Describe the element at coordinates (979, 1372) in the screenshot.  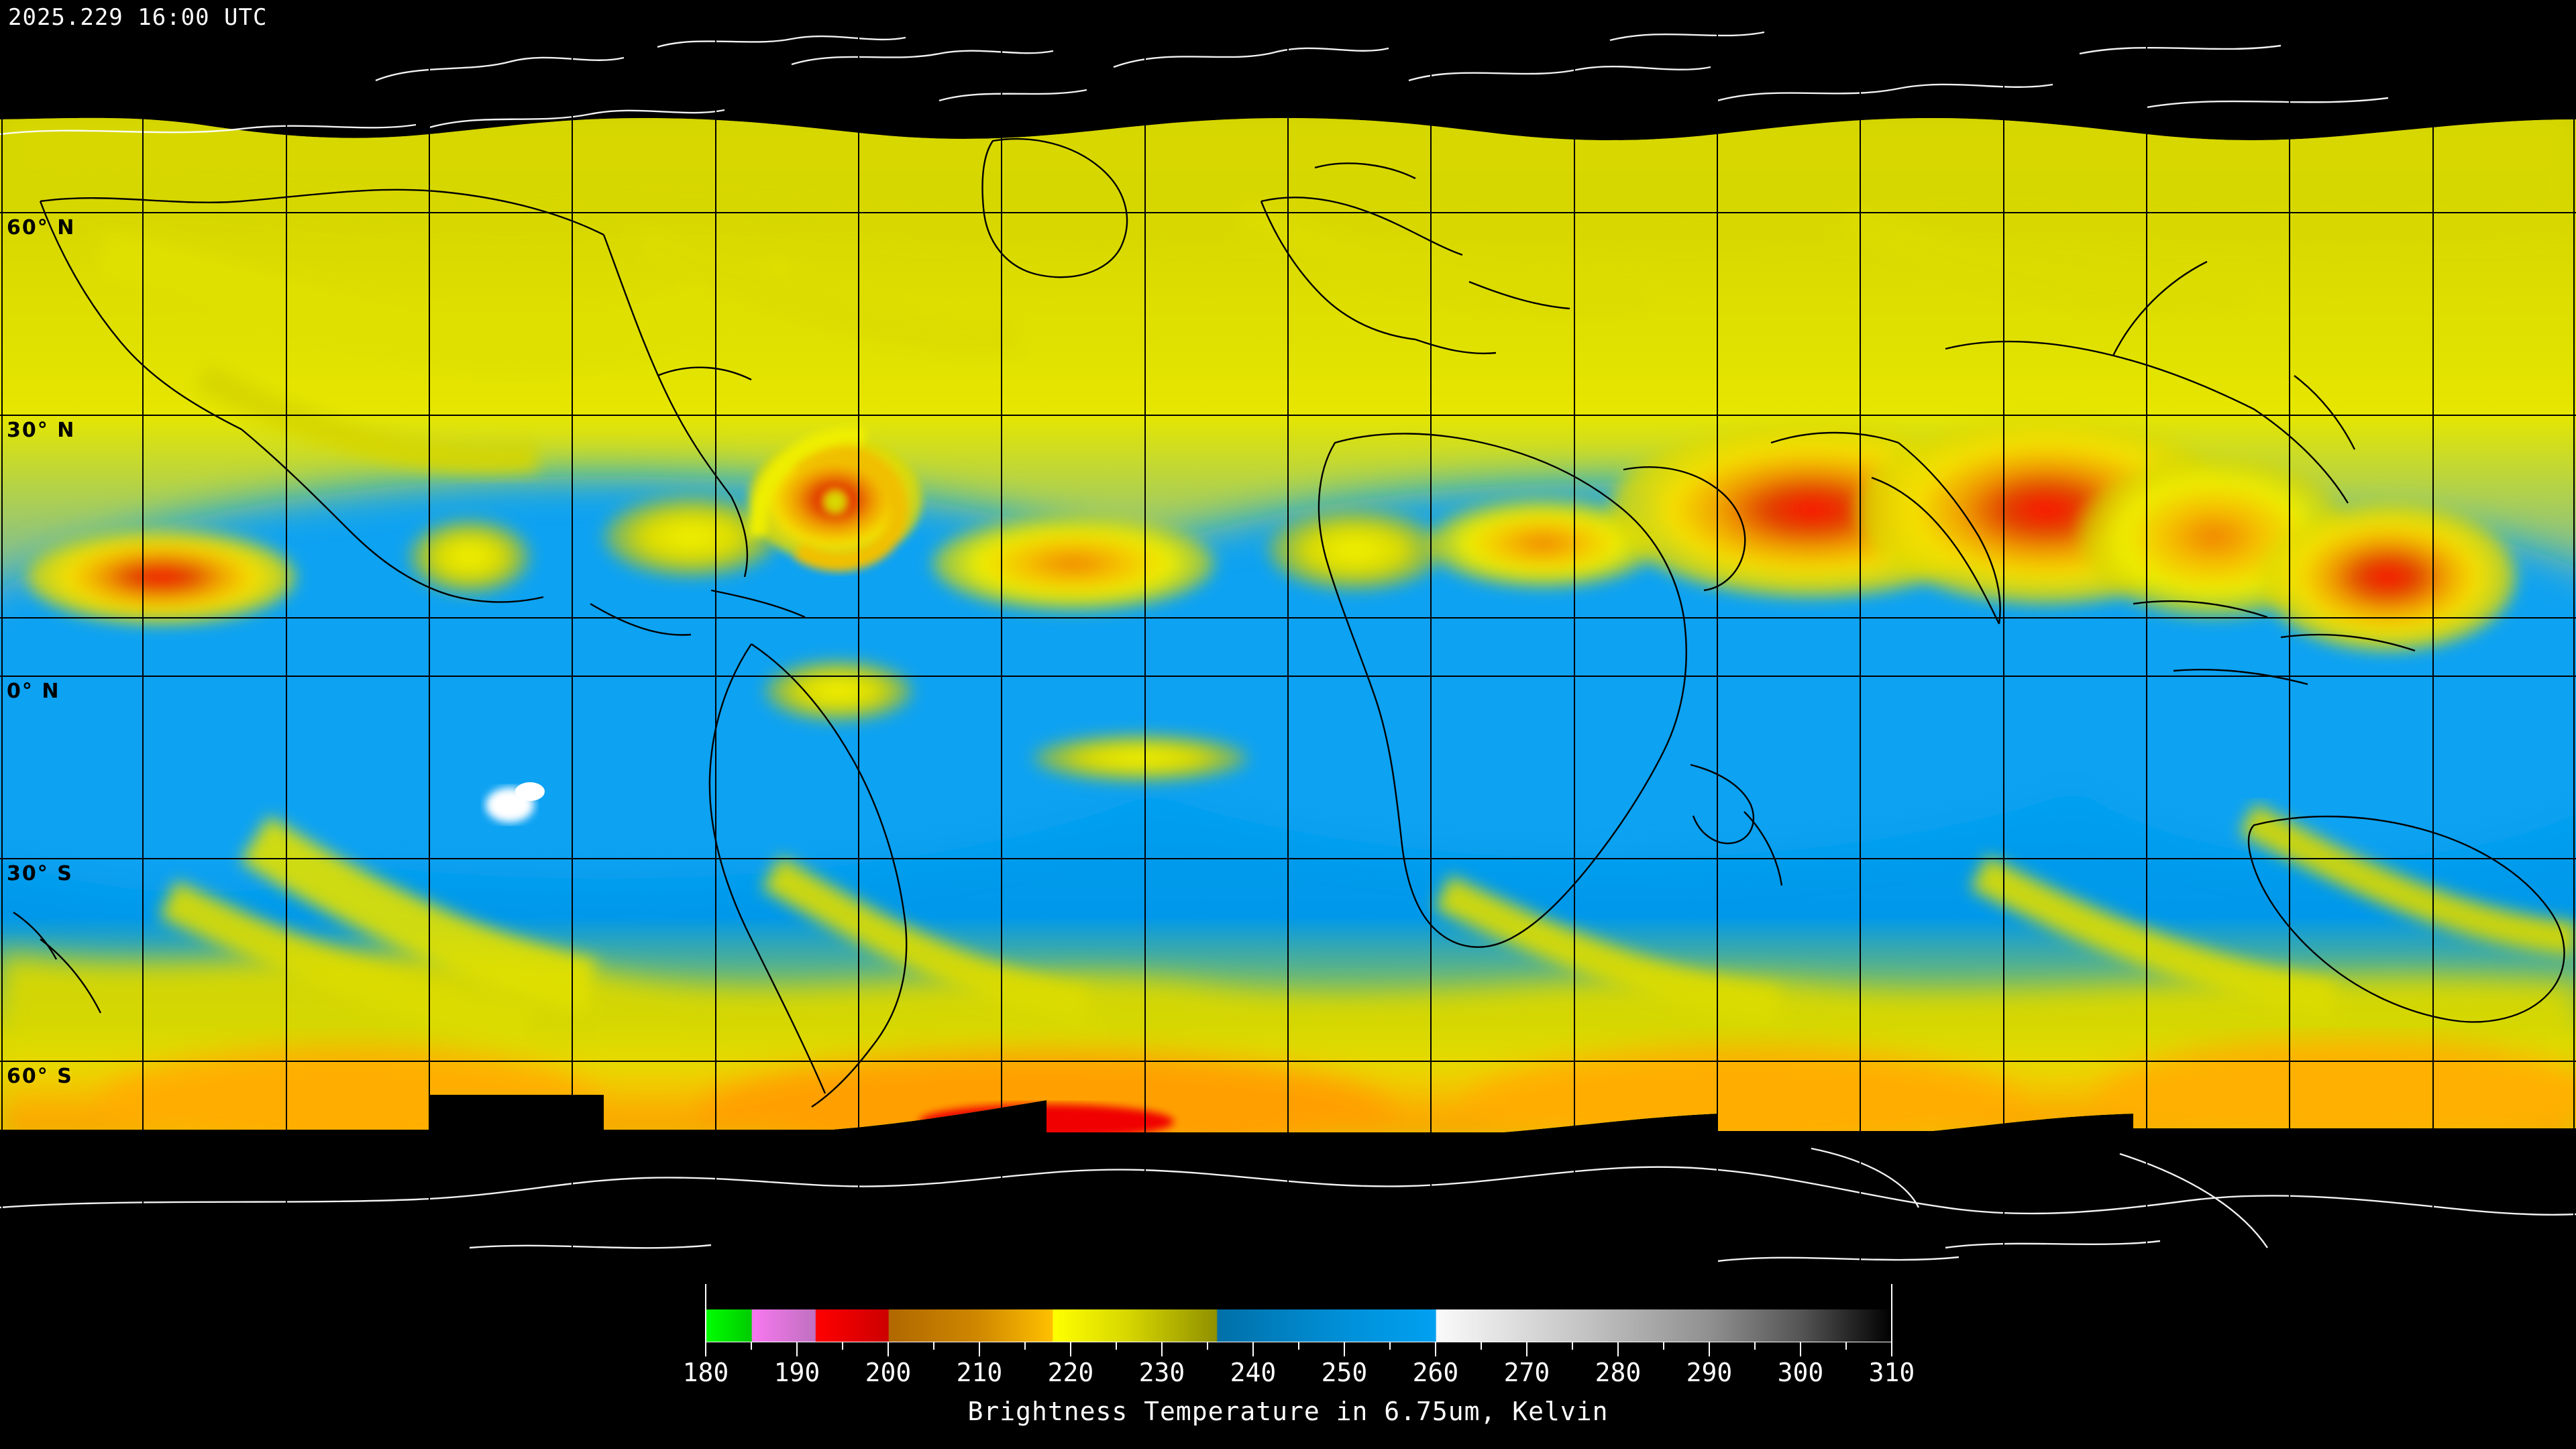
I see `colorbar-label-210: 210` at that location.